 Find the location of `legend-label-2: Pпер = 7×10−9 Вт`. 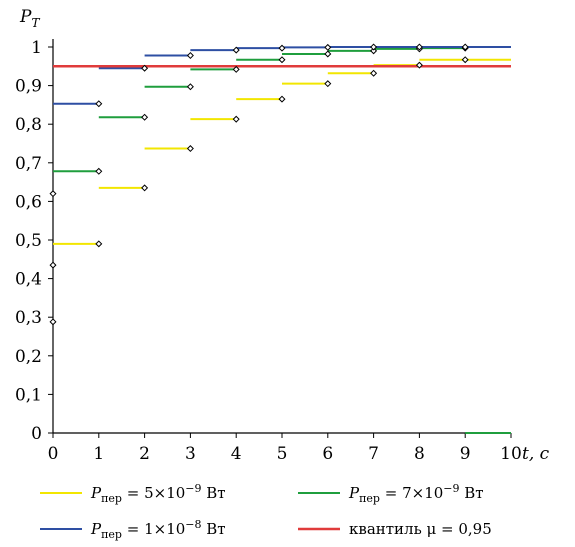

legend-label-2: Pпер = 7×10−9 Вт is located at coordinates (416, 493).